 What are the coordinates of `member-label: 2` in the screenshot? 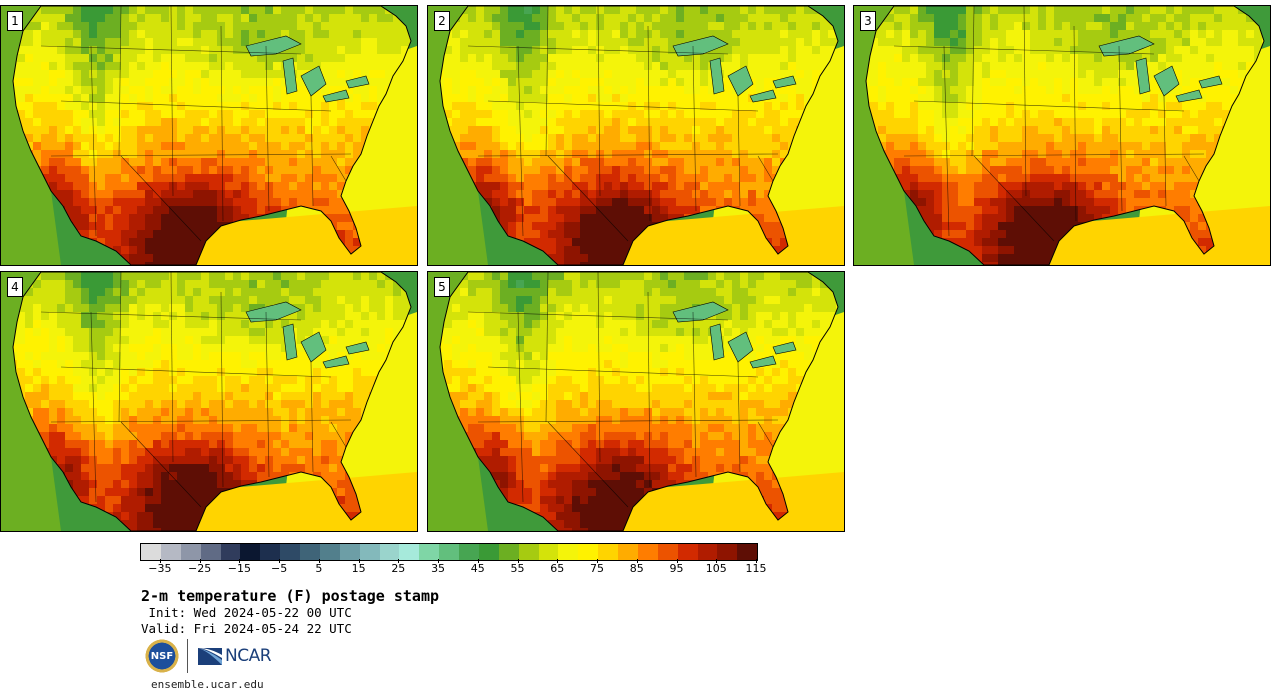 It's located at (442, 21).